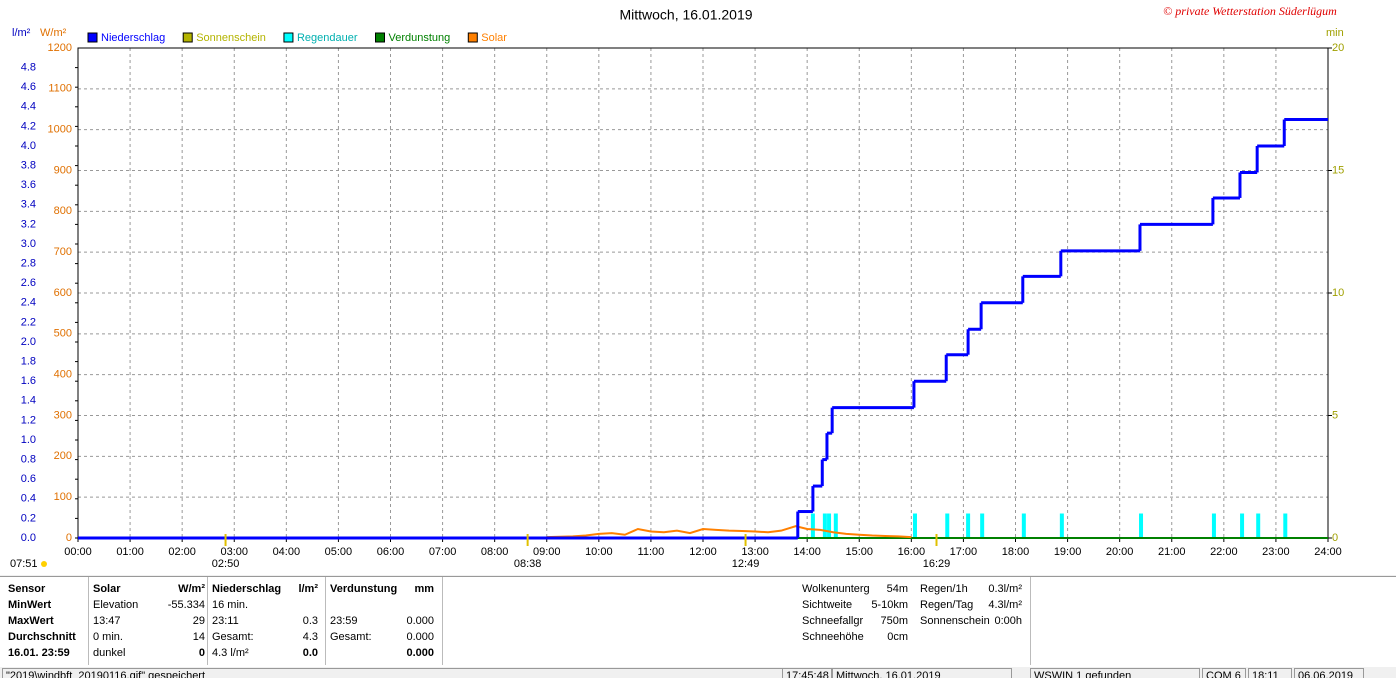 This screenshot has width=1396, height=678. What do you see at coordinates (351, 637) in the screenshot?
I see `stats-label: Gesamt:` at bounding box center [351, 637].